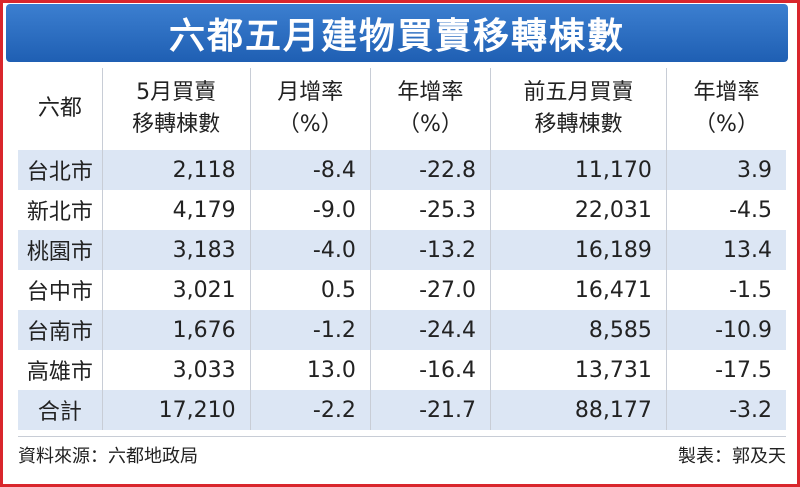 Image resolution: width=800 pixels, height=487 pixels. What do you see at coordinates (176, 290) in the screenshot?
I see `cell: 3,021` at bounding box center [176, 290].